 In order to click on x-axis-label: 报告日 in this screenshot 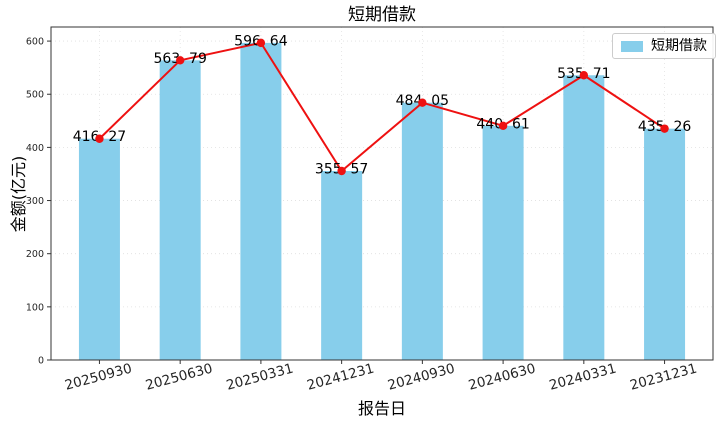, I will do `click(381, 408)`.